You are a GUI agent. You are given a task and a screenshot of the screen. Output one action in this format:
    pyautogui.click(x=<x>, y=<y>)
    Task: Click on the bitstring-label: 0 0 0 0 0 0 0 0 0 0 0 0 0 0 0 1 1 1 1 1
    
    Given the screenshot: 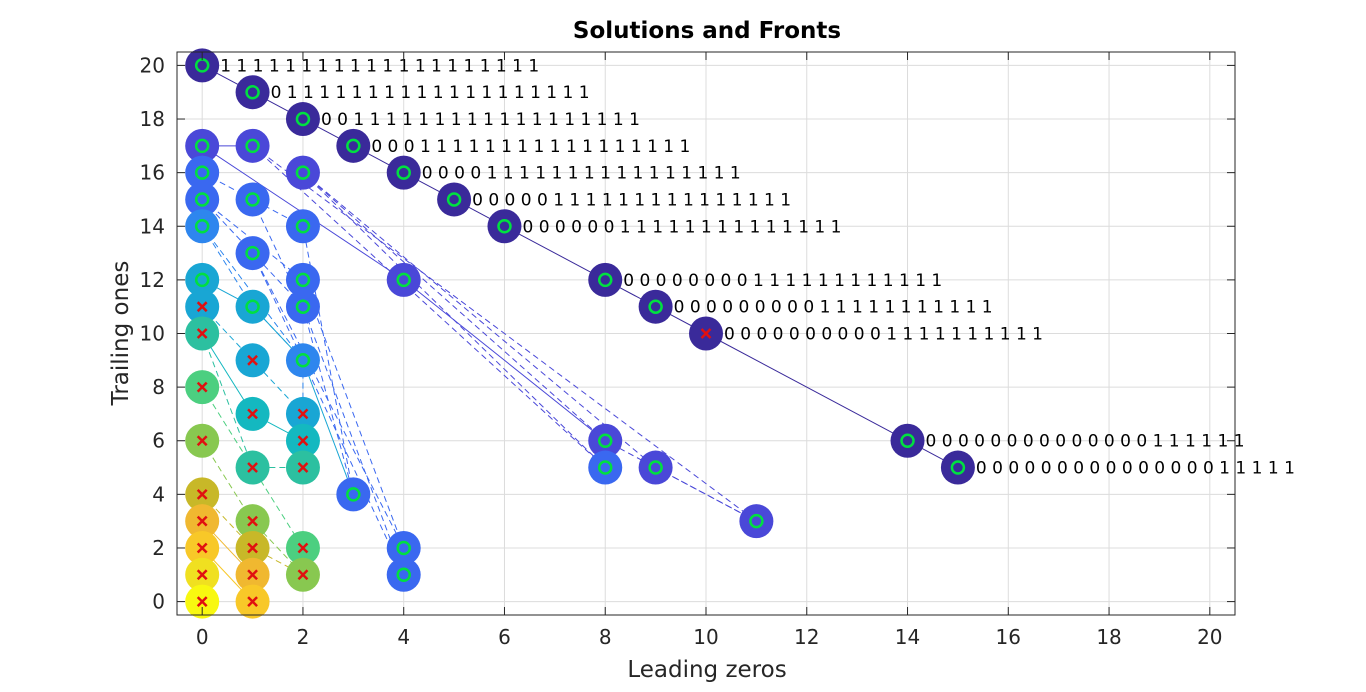 What is the action you would take?
    pyautogui.click(x=1135, y=469)
    